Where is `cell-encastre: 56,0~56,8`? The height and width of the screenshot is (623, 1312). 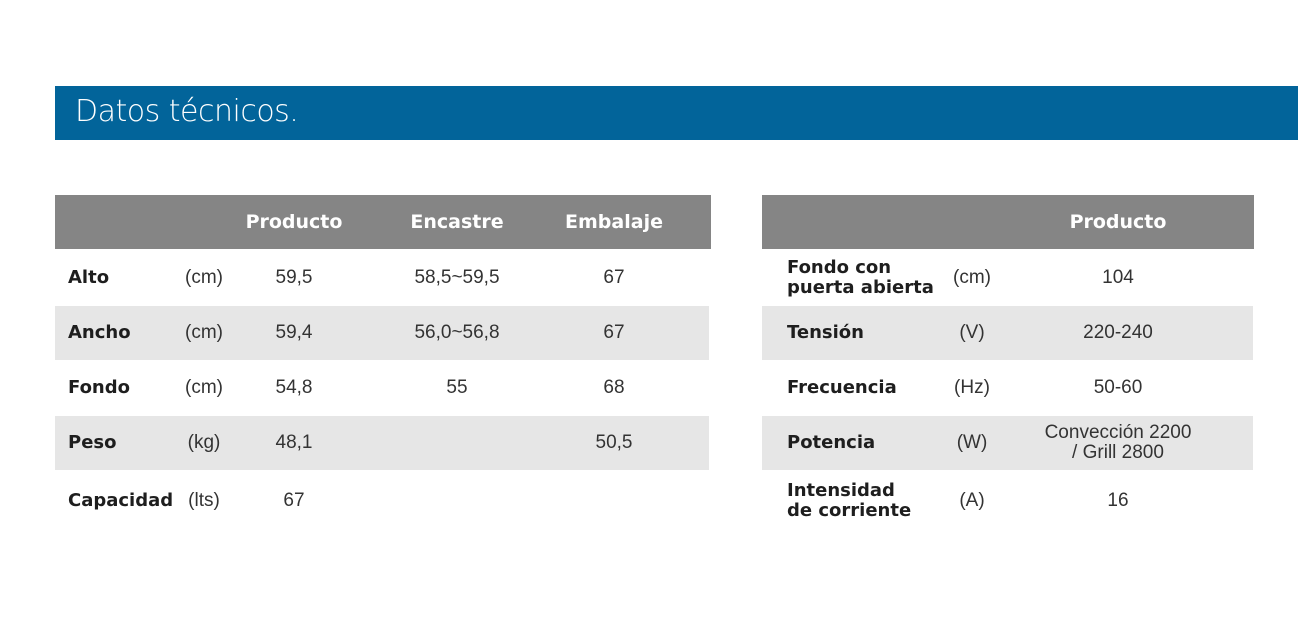
cell-encastre: 56,0~56,8 is located at coordinates (457, 332).